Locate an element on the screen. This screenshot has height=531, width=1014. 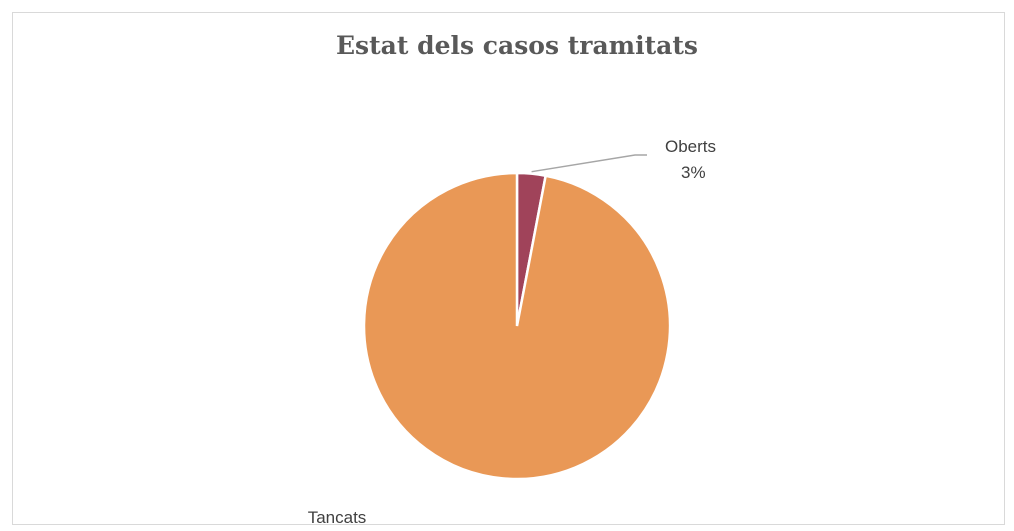
chart-title: Estat dels casos tramitats is located at coordinates (517, 45).